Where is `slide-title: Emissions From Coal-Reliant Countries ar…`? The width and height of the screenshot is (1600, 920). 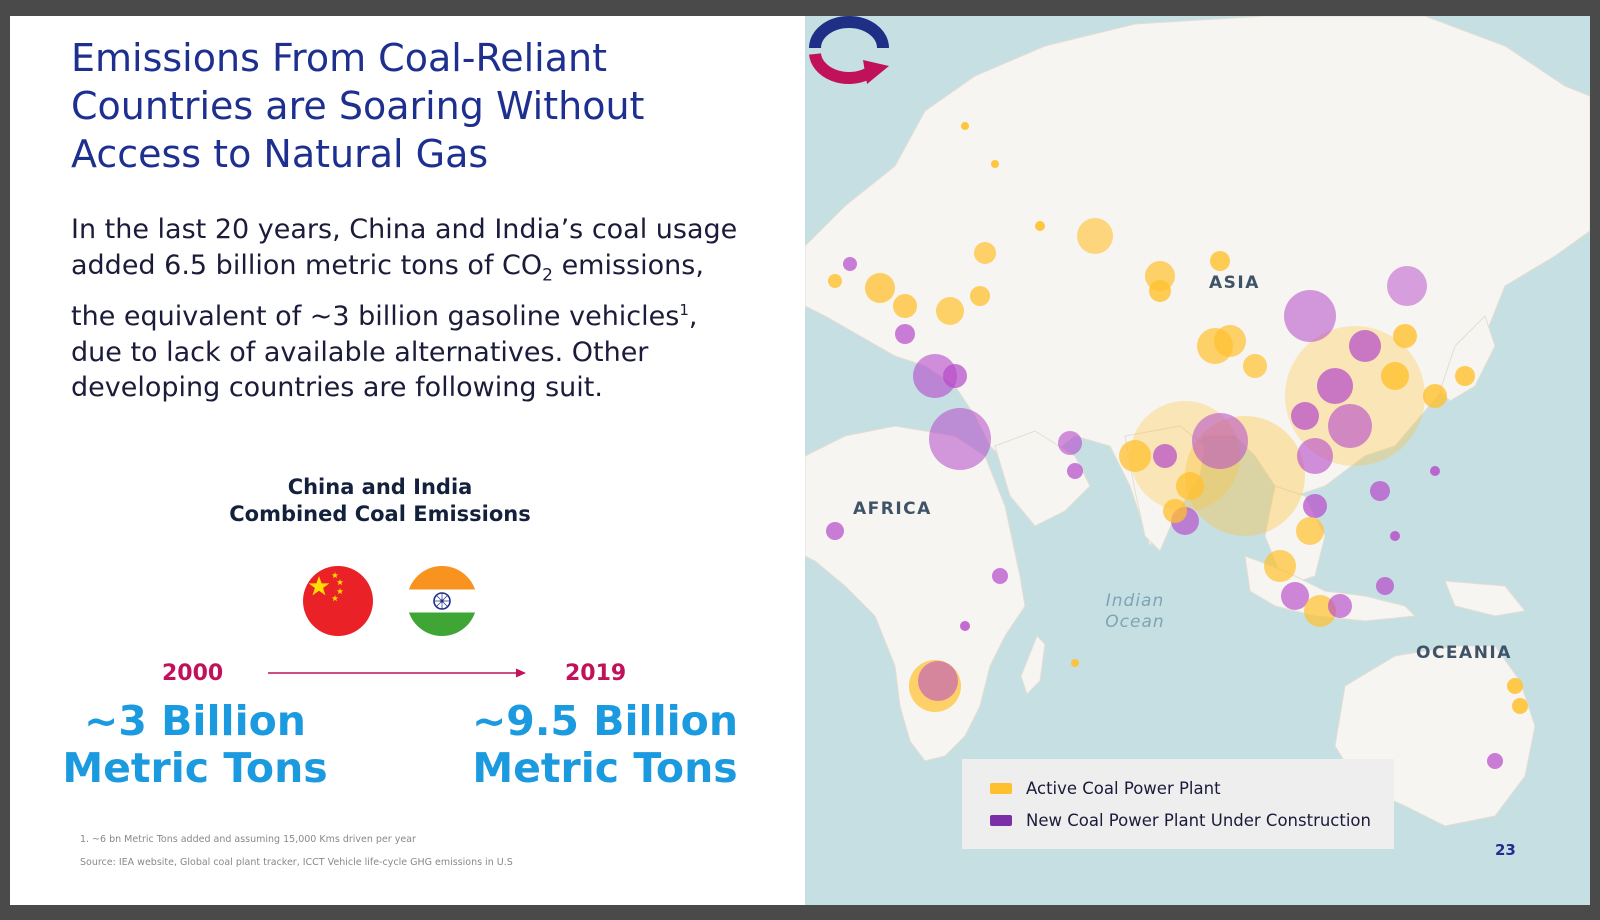 slide-title: Emissions From Coal-Reliant Countries ar… is located at coordinates (358, 106).